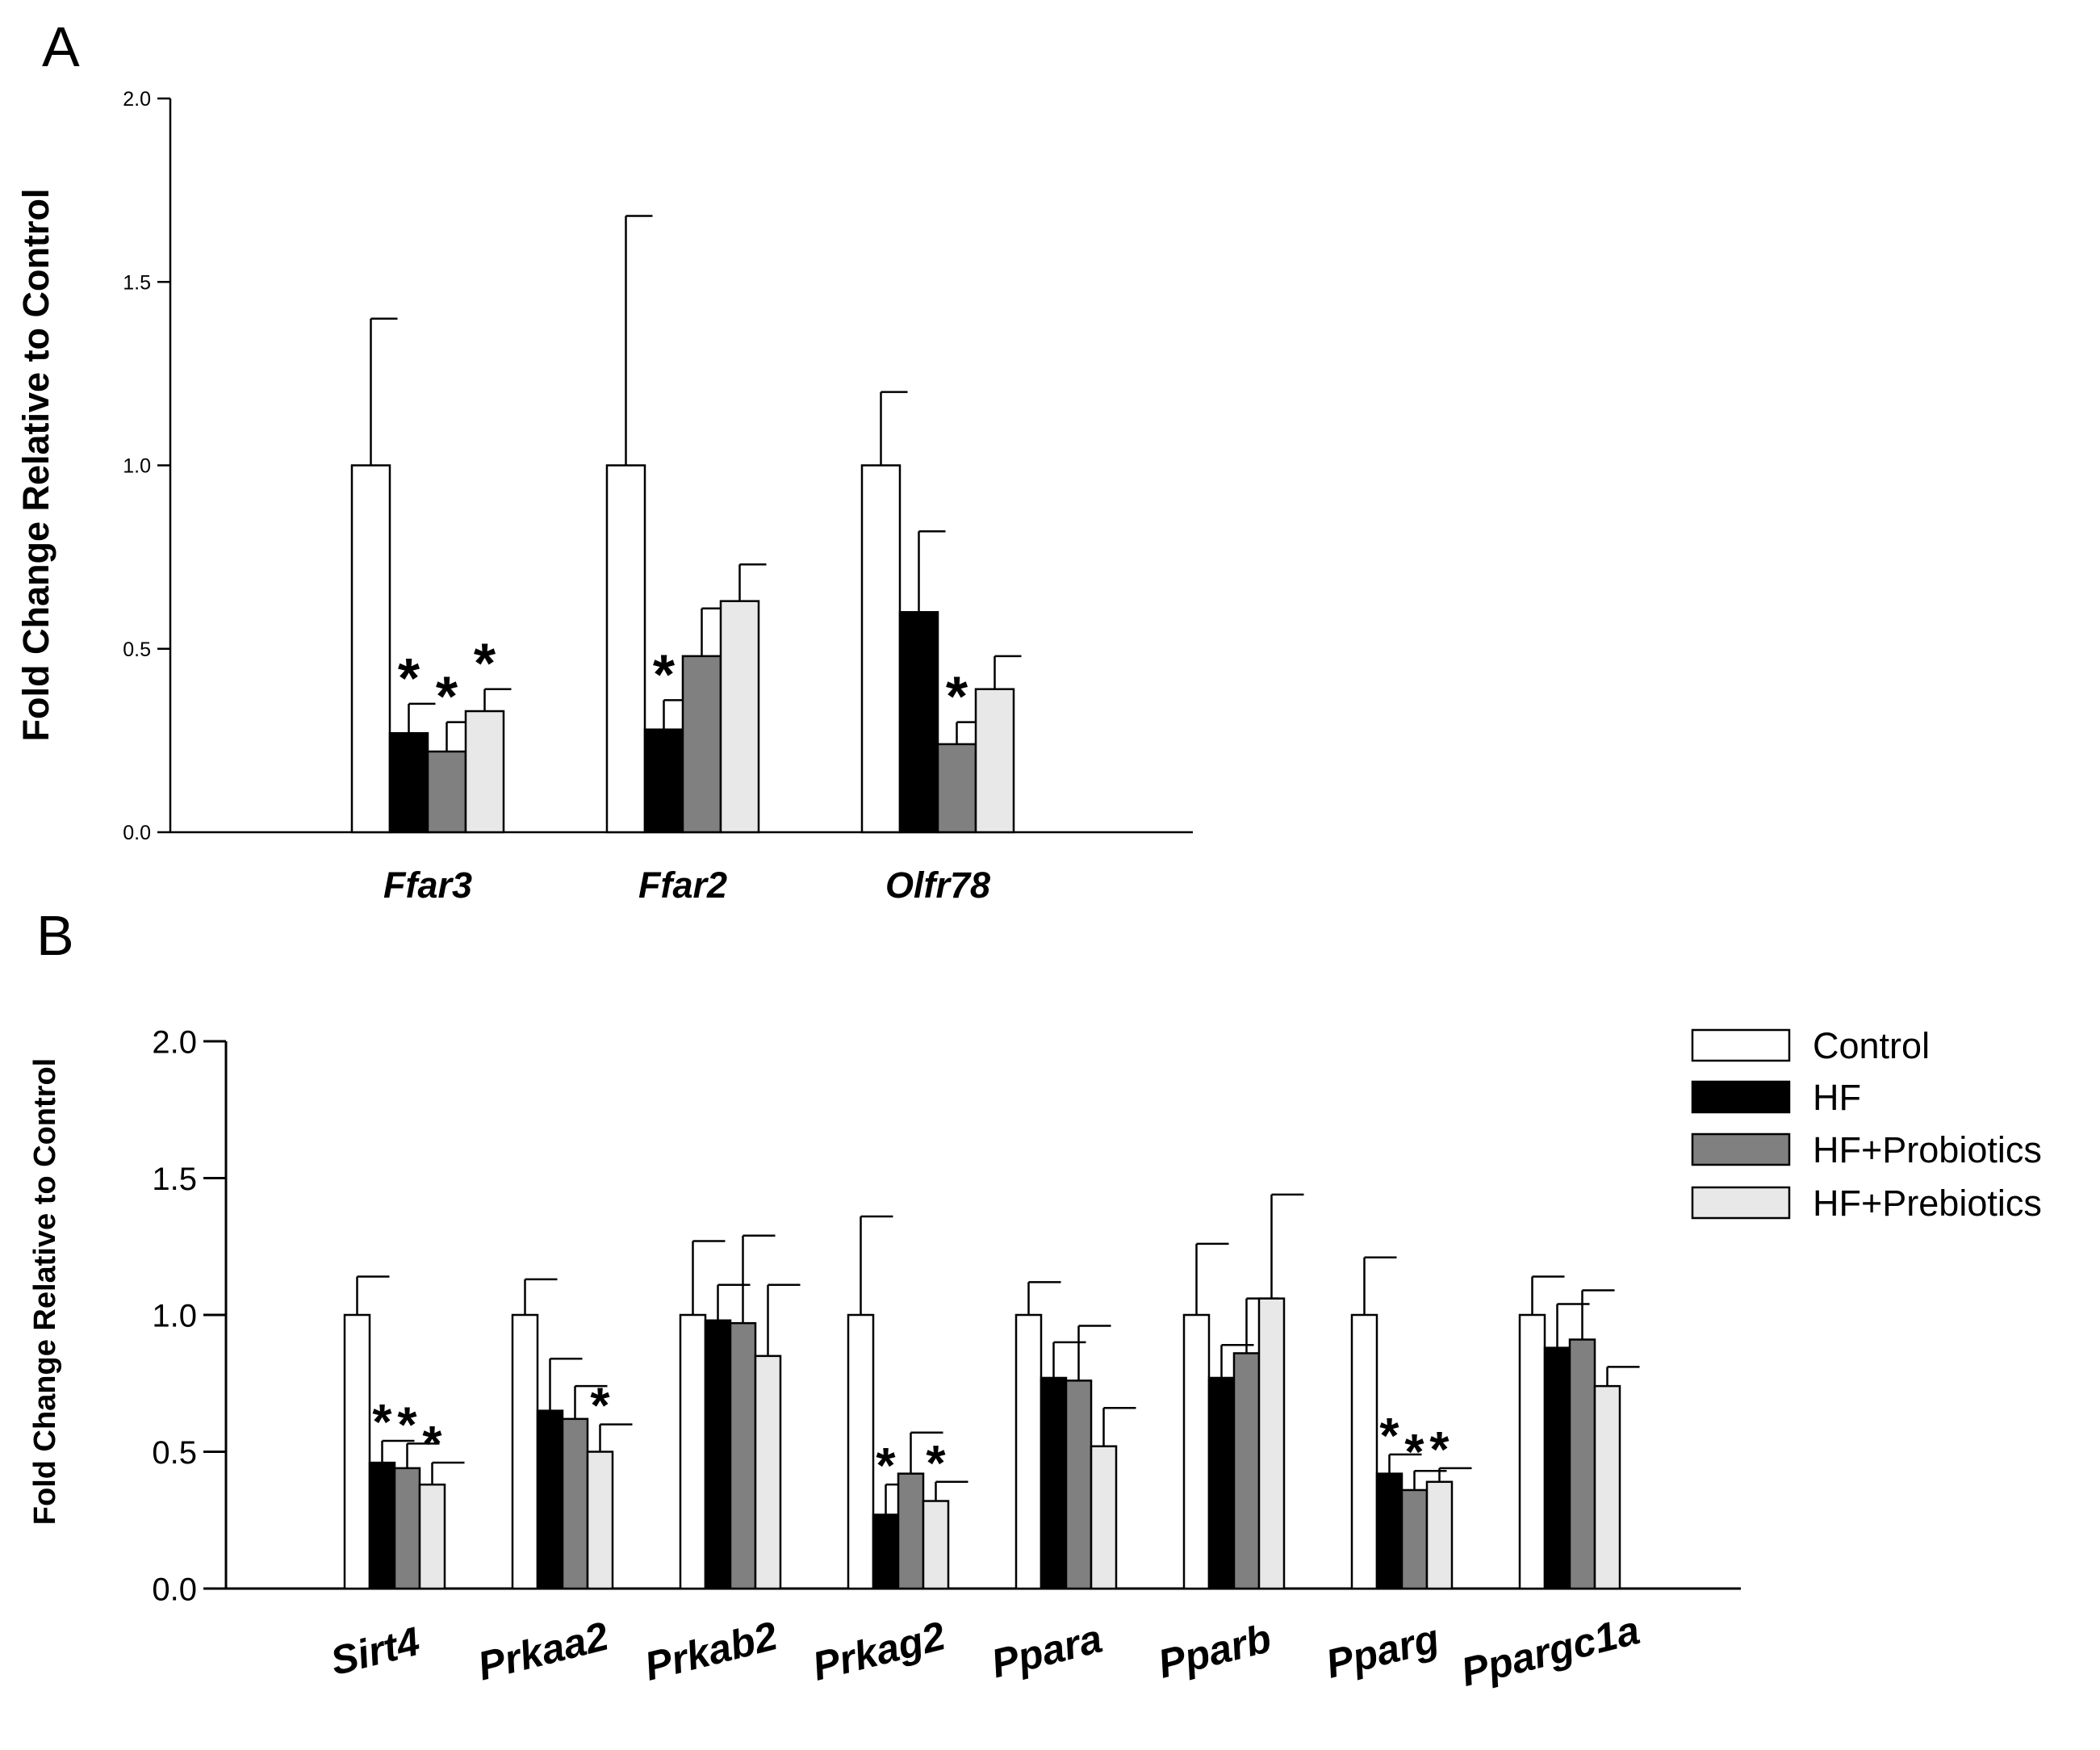 The height and width of the screenshot is (1750, 2100). I want to click on chart-b-bar-pparb-hf-prebiotics, so click(1271, 1443).